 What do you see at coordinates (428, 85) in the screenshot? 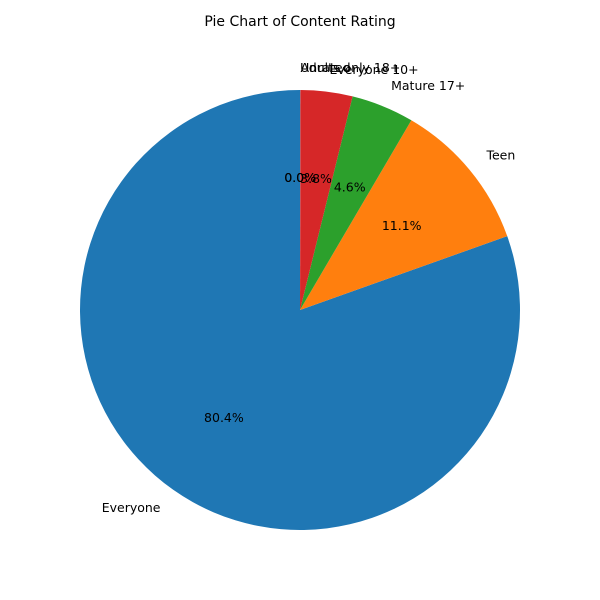
I see `slice-label-mature-17: Mature 17+` at bounding box center [428, 85].